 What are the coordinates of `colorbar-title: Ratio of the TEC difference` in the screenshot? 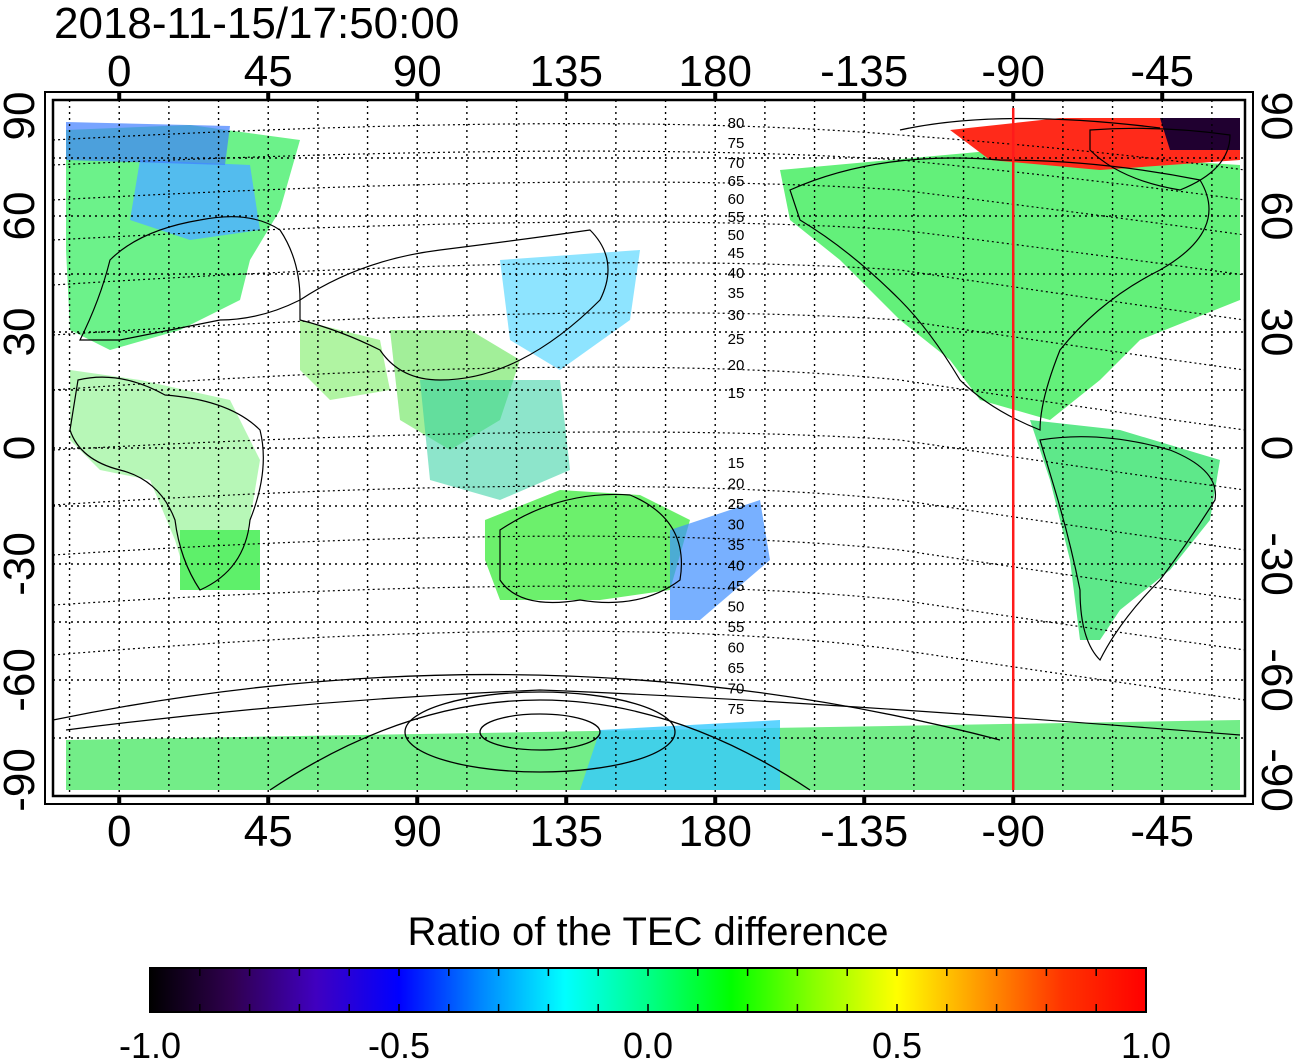 It's located at (648, 932).